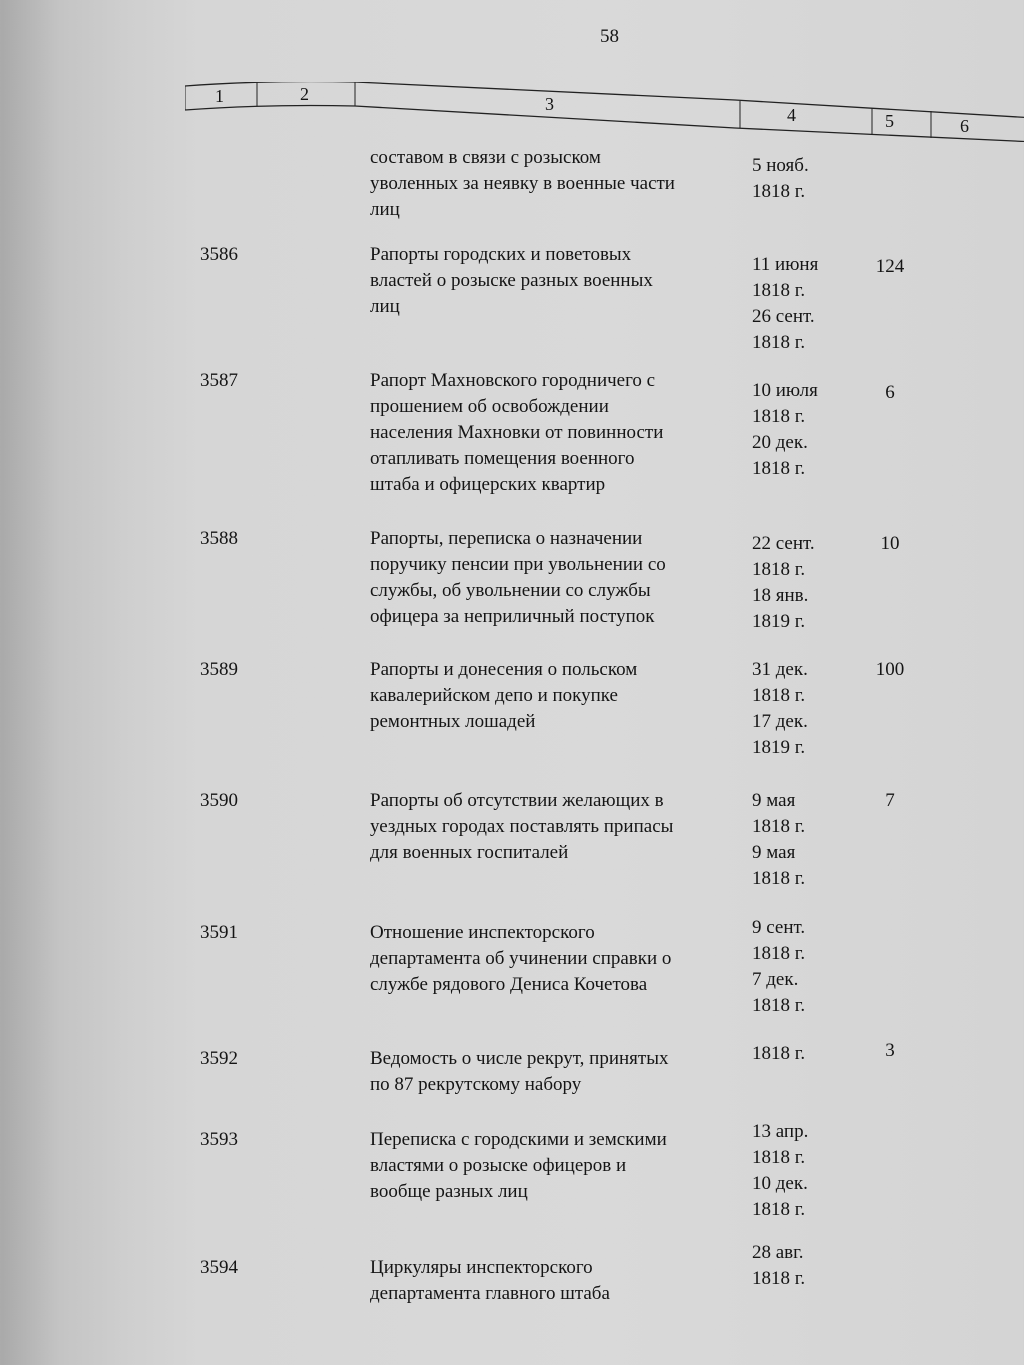 This screenshot has height=1365, width=1024. I want to click on file-number: 3594, so click(219, 1267).